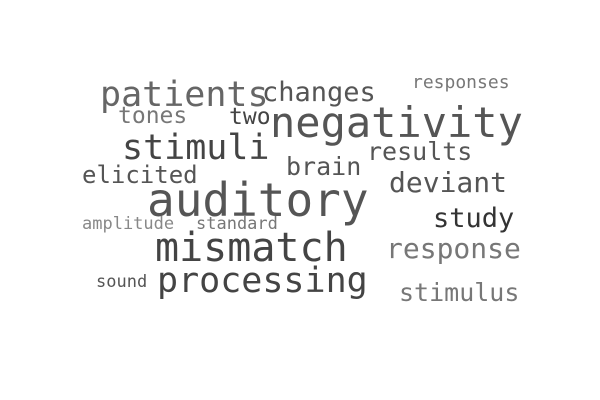 This screenshot has width=600, height=400. What do you see at coordinates (396, 122) in the screenshot?
I see `word-negativity: negativity` at bounding box center [396, 122].